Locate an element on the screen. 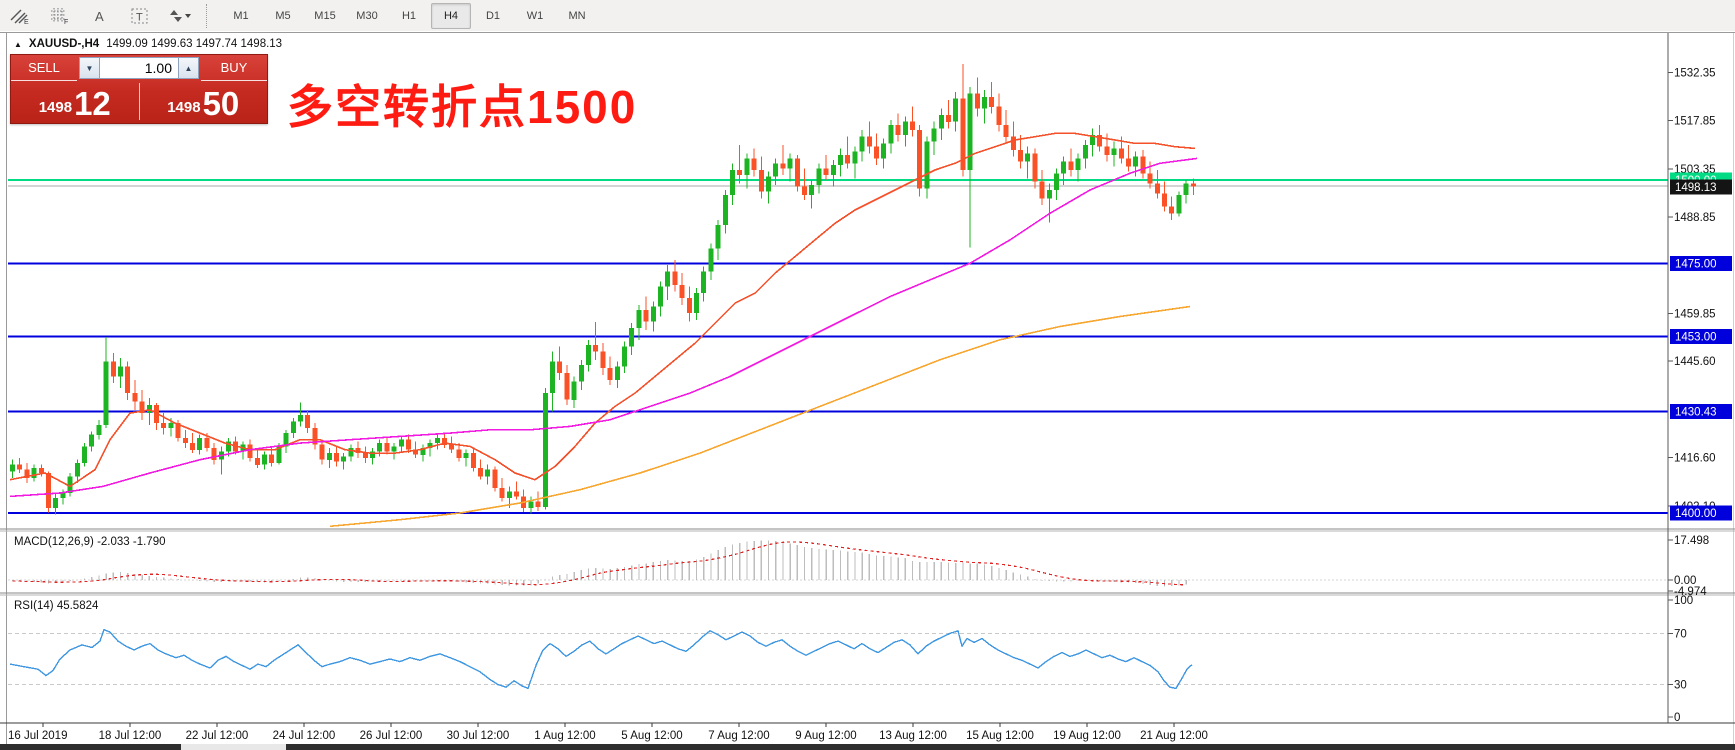  timeframe-MN: MN is located at coordinates (577, 15).